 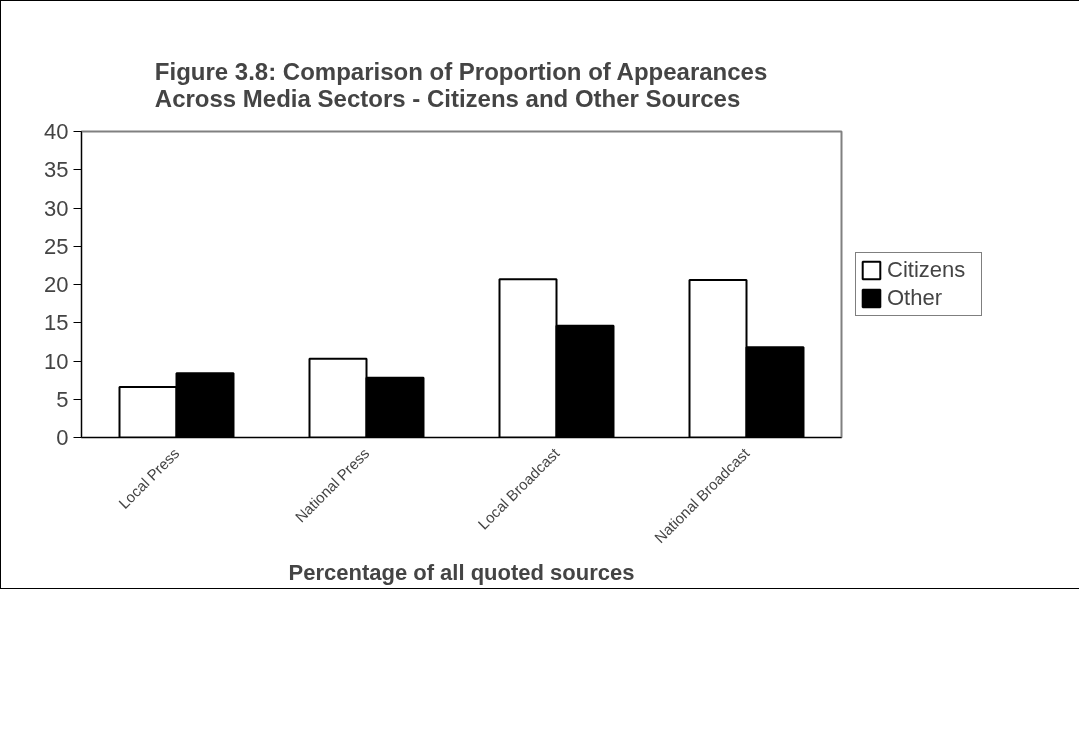 I want to click on legend-label: Citizens, so click(x=927, y=270).